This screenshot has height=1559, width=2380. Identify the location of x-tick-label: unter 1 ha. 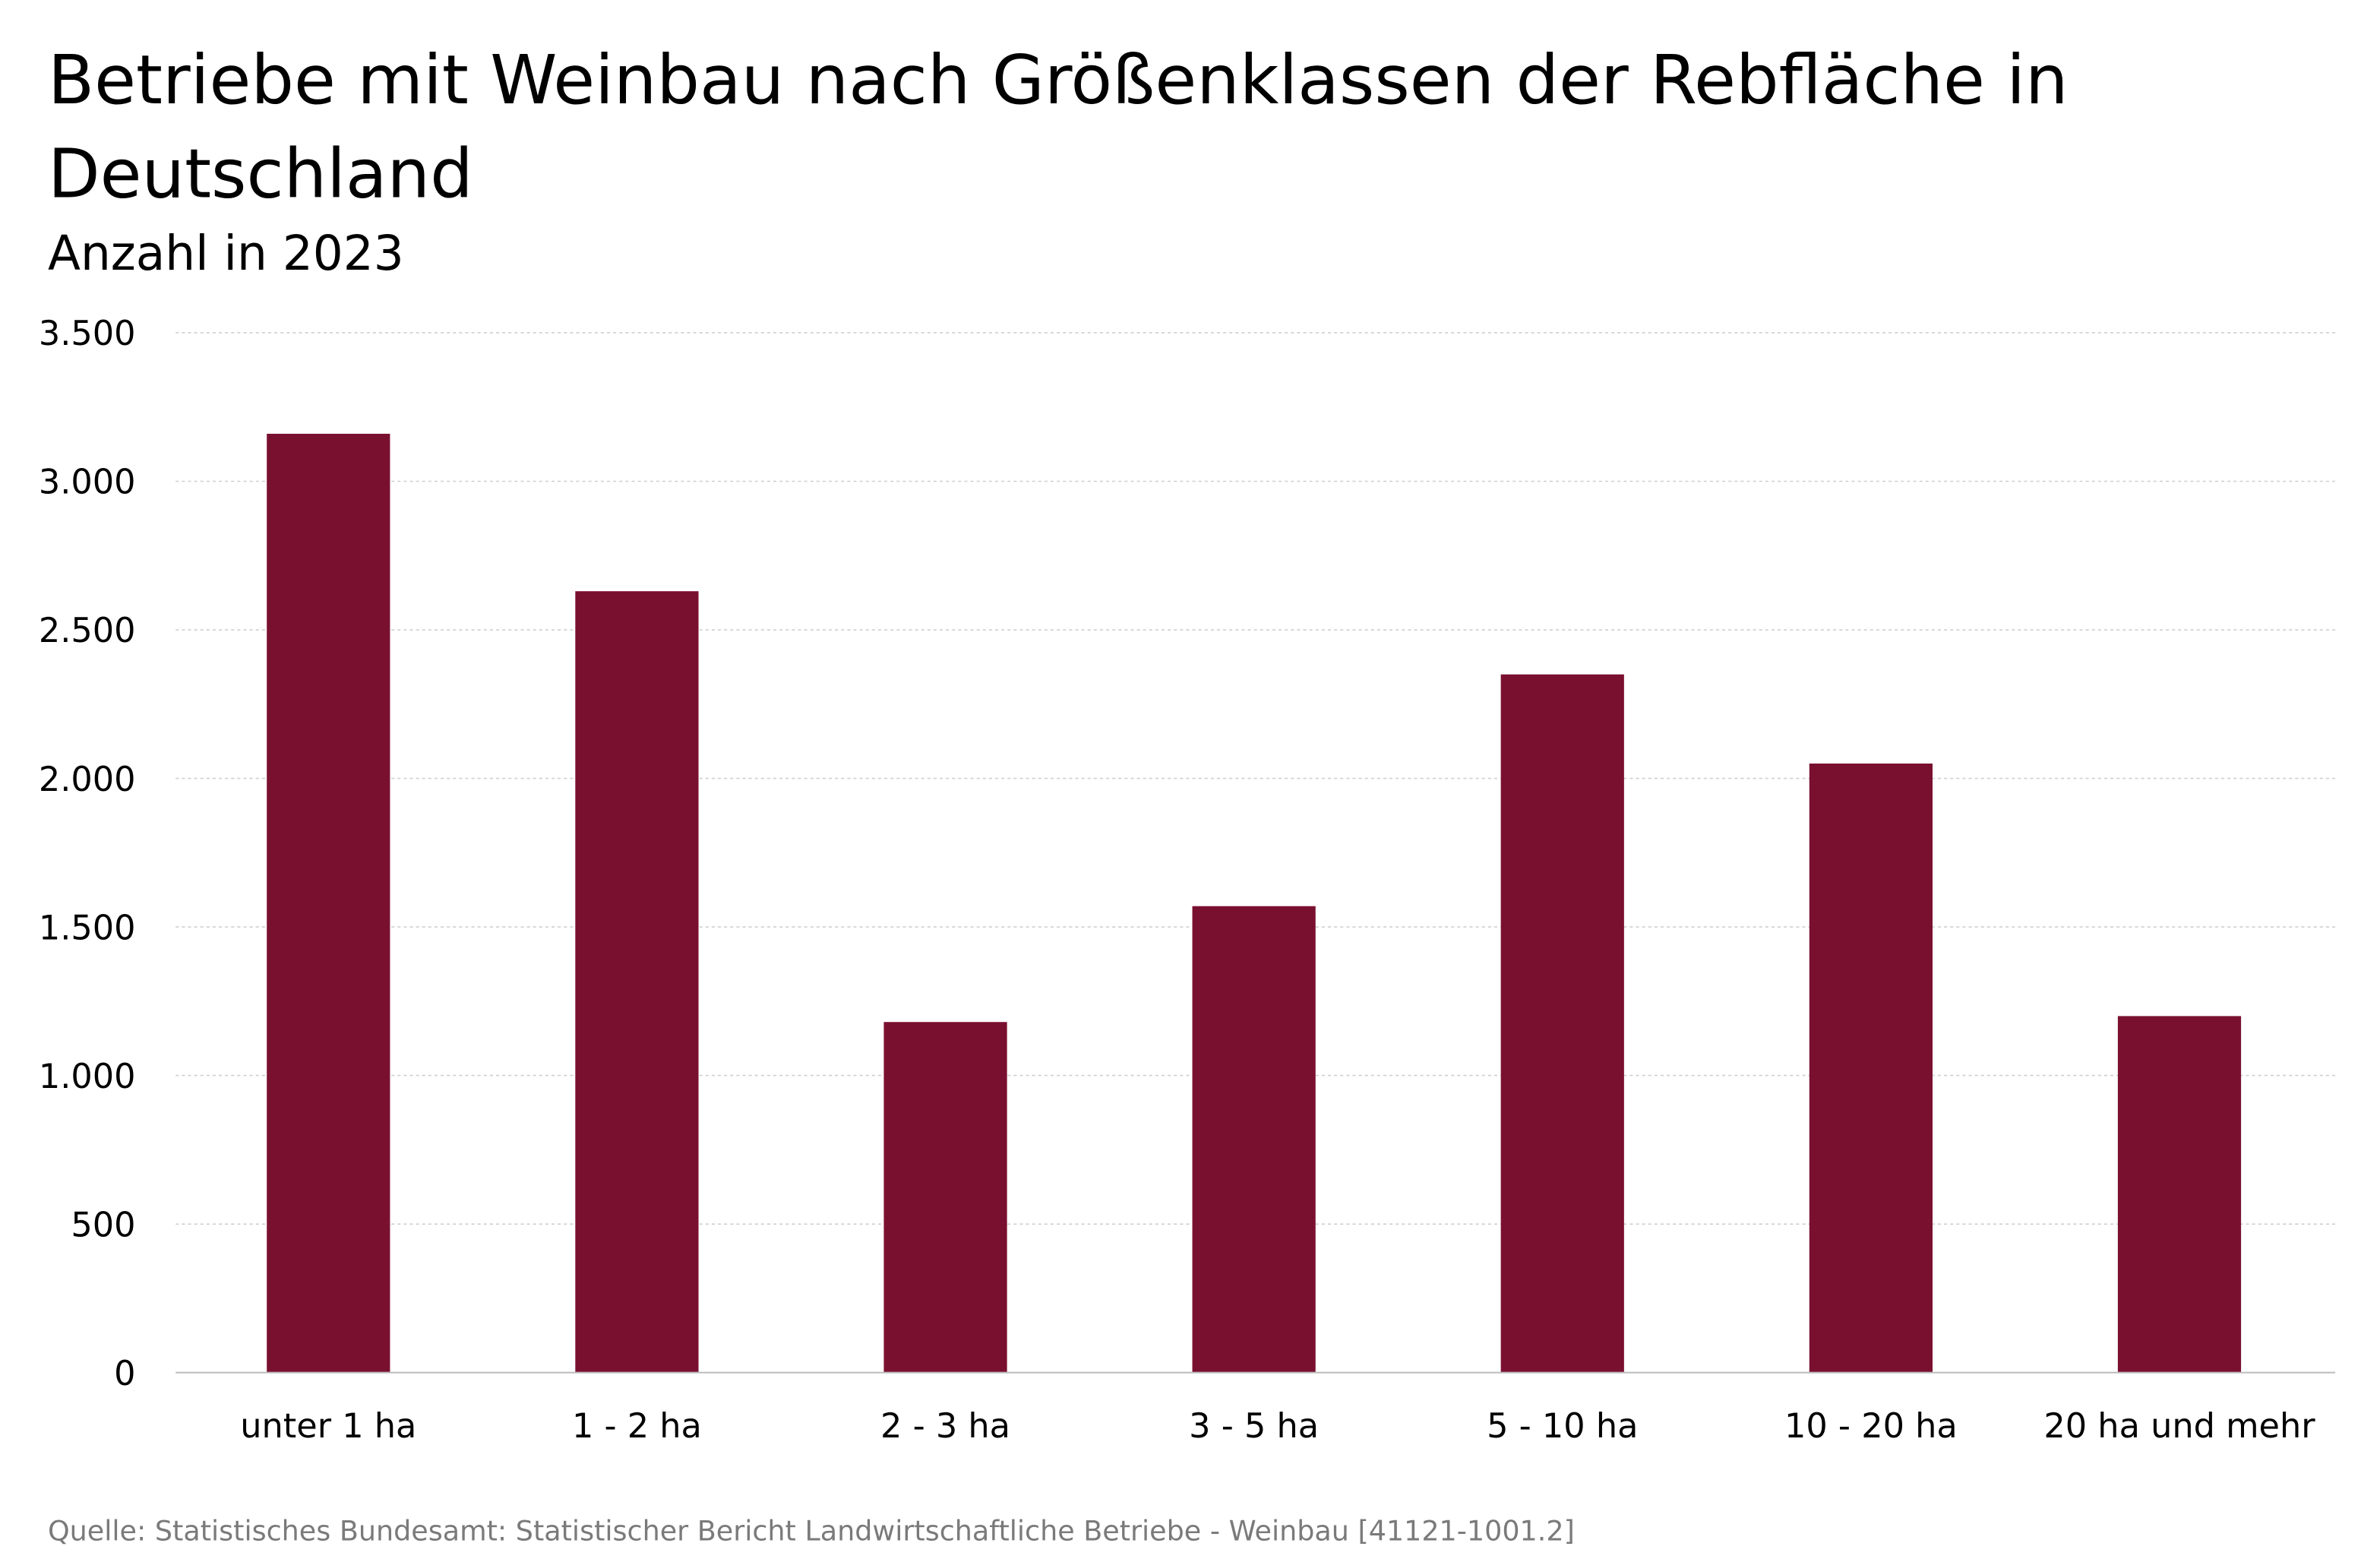
(328, 1426).